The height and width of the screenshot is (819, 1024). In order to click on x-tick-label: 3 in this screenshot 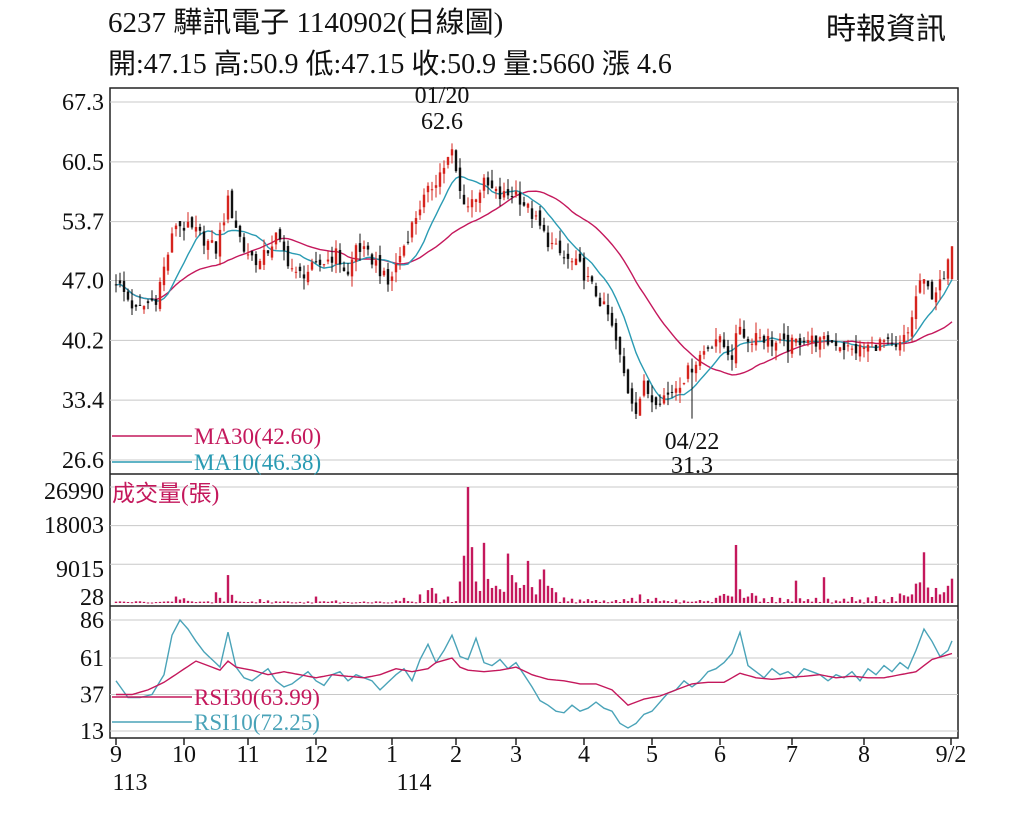, I will do `click(516, 755)`.